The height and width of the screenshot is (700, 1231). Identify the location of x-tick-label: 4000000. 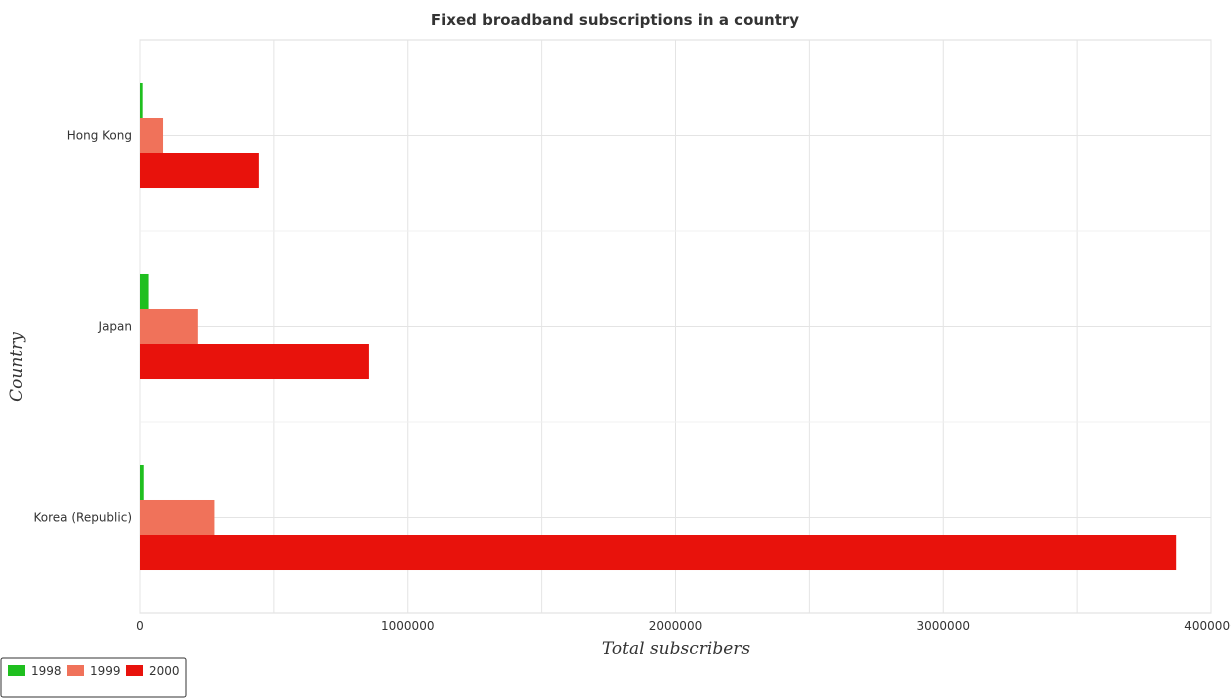
(1207, 626).